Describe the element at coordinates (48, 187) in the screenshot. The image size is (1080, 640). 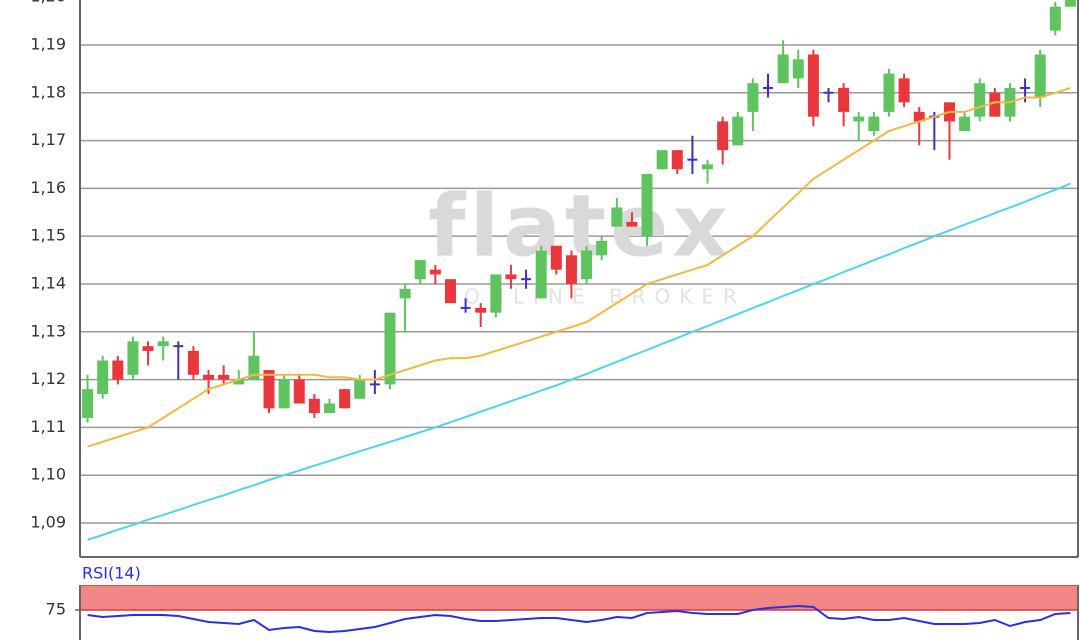
I see `y-tick-label: 1,16` at that location.